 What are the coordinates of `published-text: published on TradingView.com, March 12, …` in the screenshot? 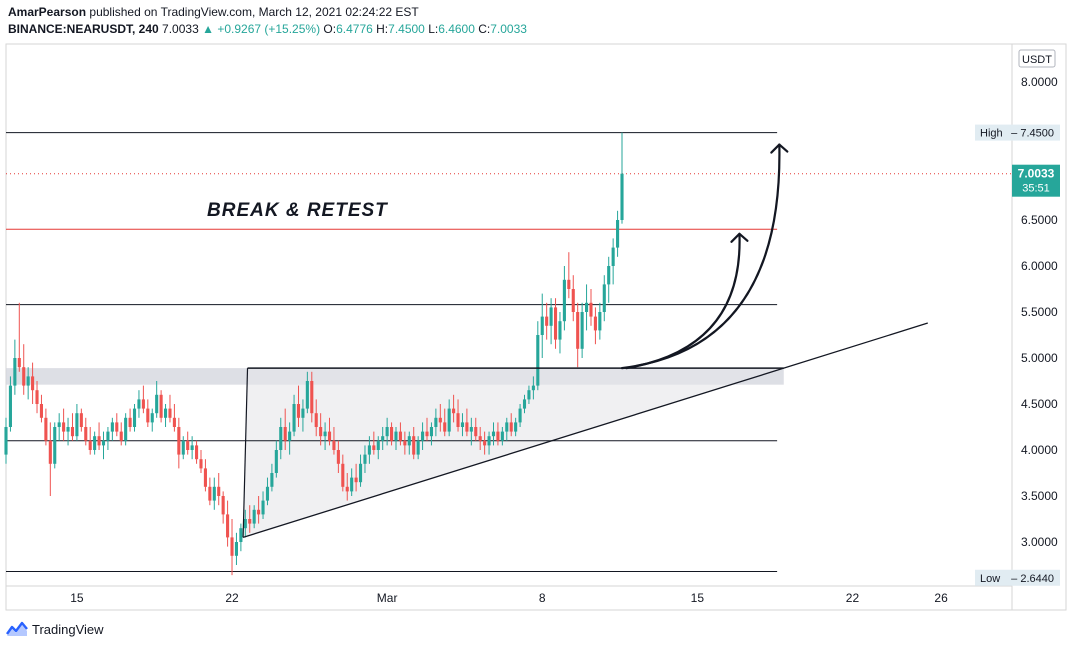 It's located at (254, 12).